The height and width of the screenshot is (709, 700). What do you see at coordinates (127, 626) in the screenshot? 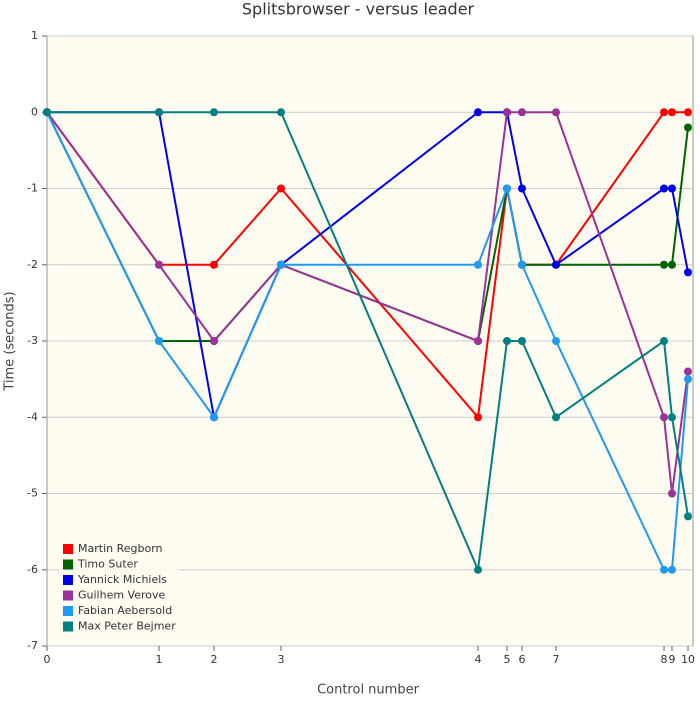
I see `legend-label: Max Peter Bejmer` at bounding box center [127, 626].